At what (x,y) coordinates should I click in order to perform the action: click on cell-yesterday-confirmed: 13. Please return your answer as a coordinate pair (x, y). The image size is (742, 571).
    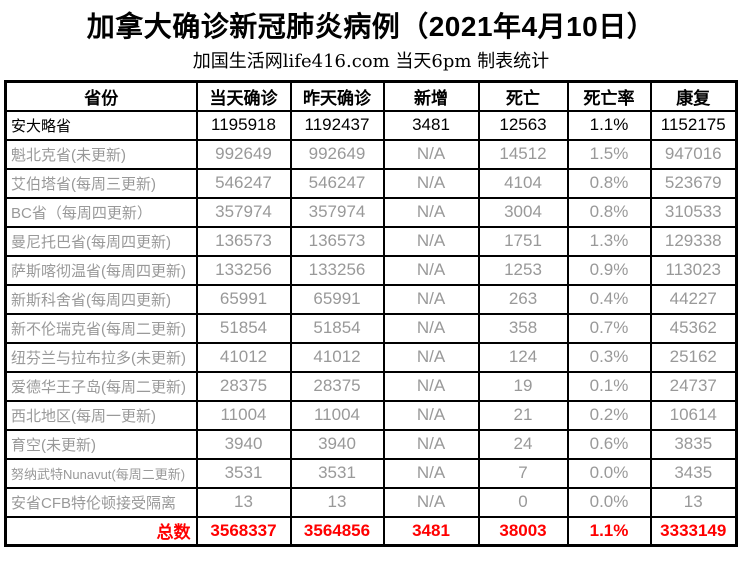
    Looking at the image, I should click on (337, 502).